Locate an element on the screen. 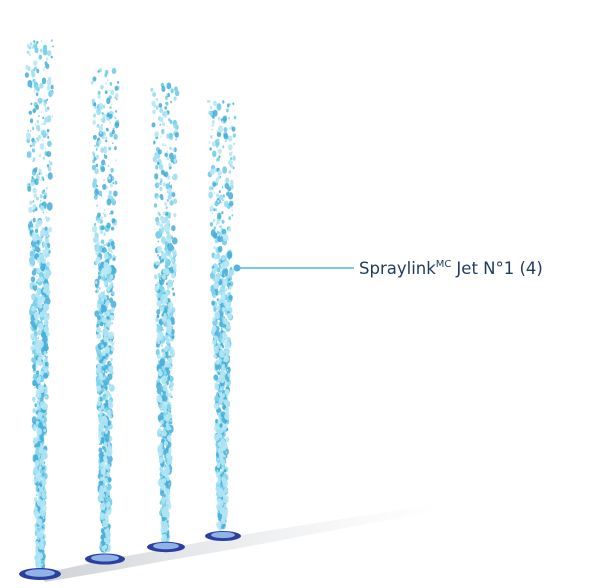 This screenshot has height=588, width=592. ground-shadow is located at coordinates (240, 543).